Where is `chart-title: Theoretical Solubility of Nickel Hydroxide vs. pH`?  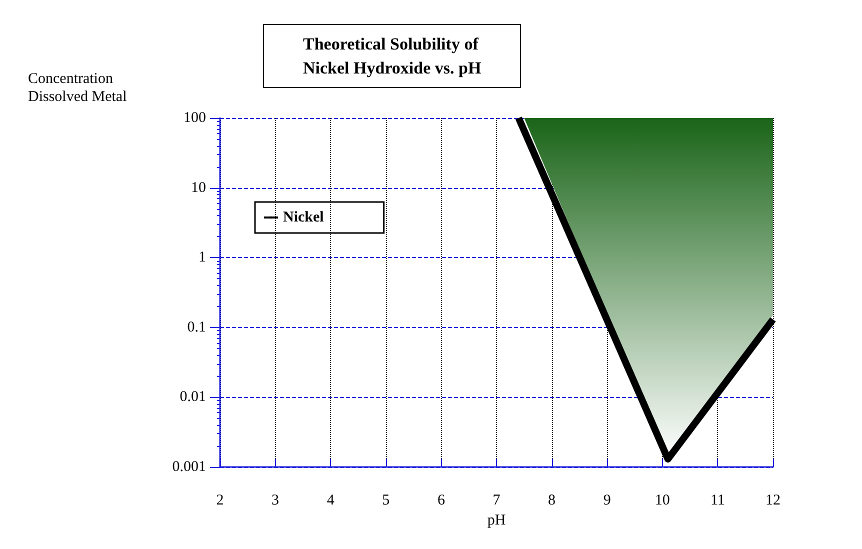 chart-title: Theoretical Solubility of Nickel Hydroxide vs. pH is located at coordinates (392, 56).